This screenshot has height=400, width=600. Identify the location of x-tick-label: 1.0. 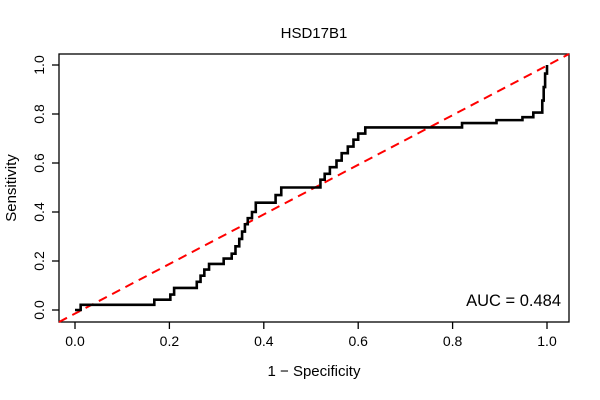
(547, 341).